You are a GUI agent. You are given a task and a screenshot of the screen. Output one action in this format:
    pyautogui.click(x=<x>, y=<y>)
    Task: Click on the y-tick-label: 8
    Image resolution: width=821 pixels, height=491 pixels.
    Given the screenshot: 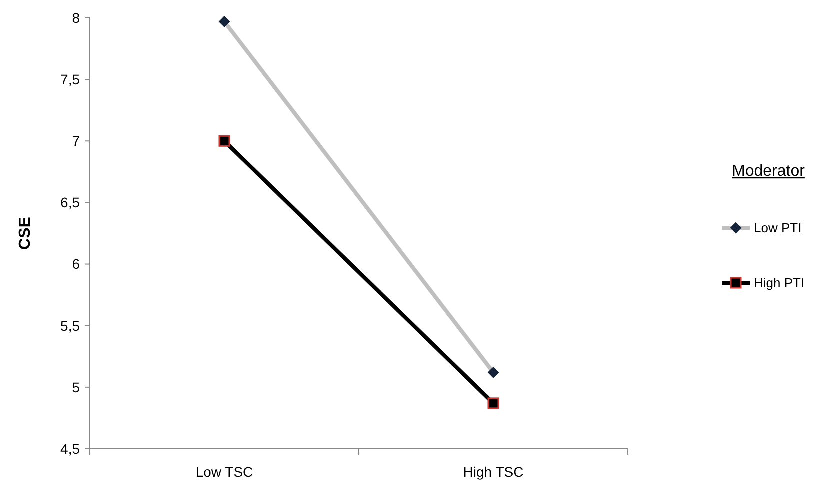 What is the action you would take?
    pyautogui.click(x=76, y=18)
    